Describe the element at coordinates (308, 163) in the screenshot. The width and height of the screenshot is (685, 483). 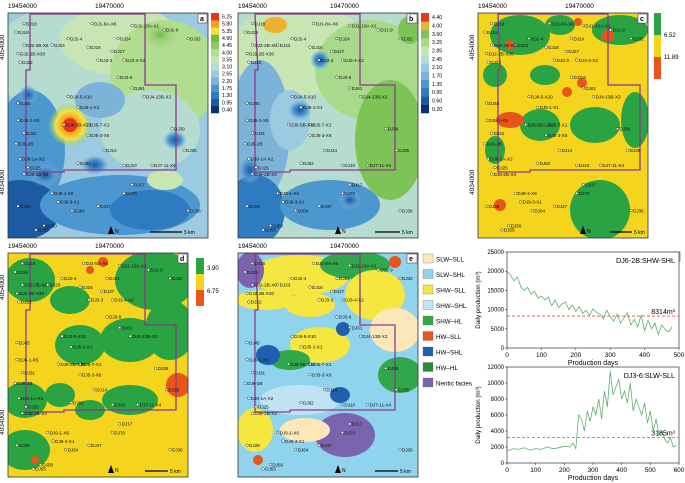
I see `well-label: DJ62` at that location.